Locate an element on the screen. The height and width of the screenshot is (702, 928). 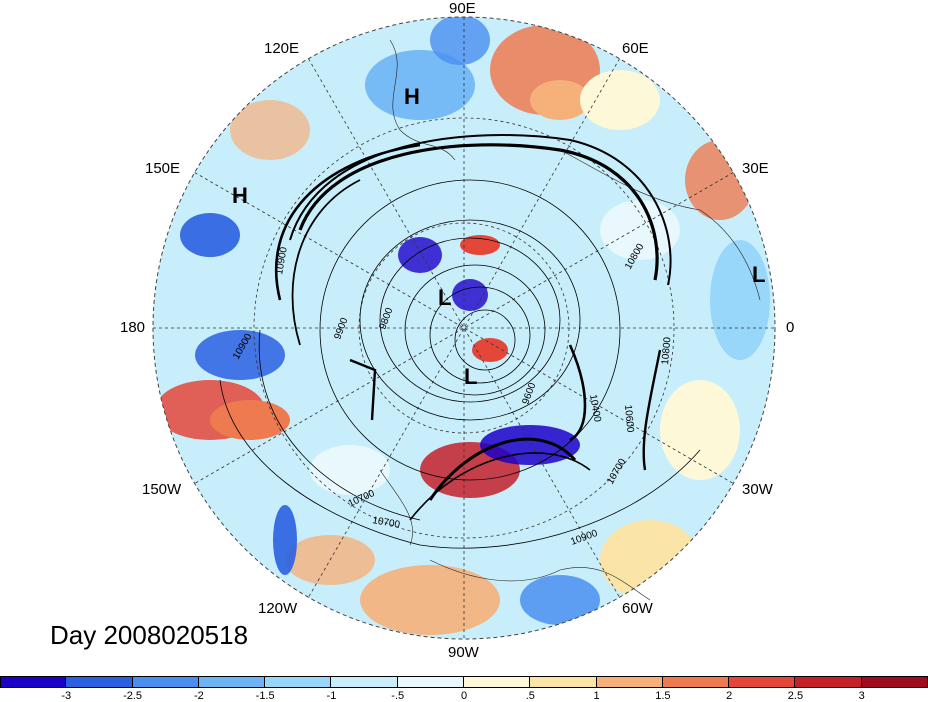
lon-label-150w: 150W is located at coordinates (162, 489).